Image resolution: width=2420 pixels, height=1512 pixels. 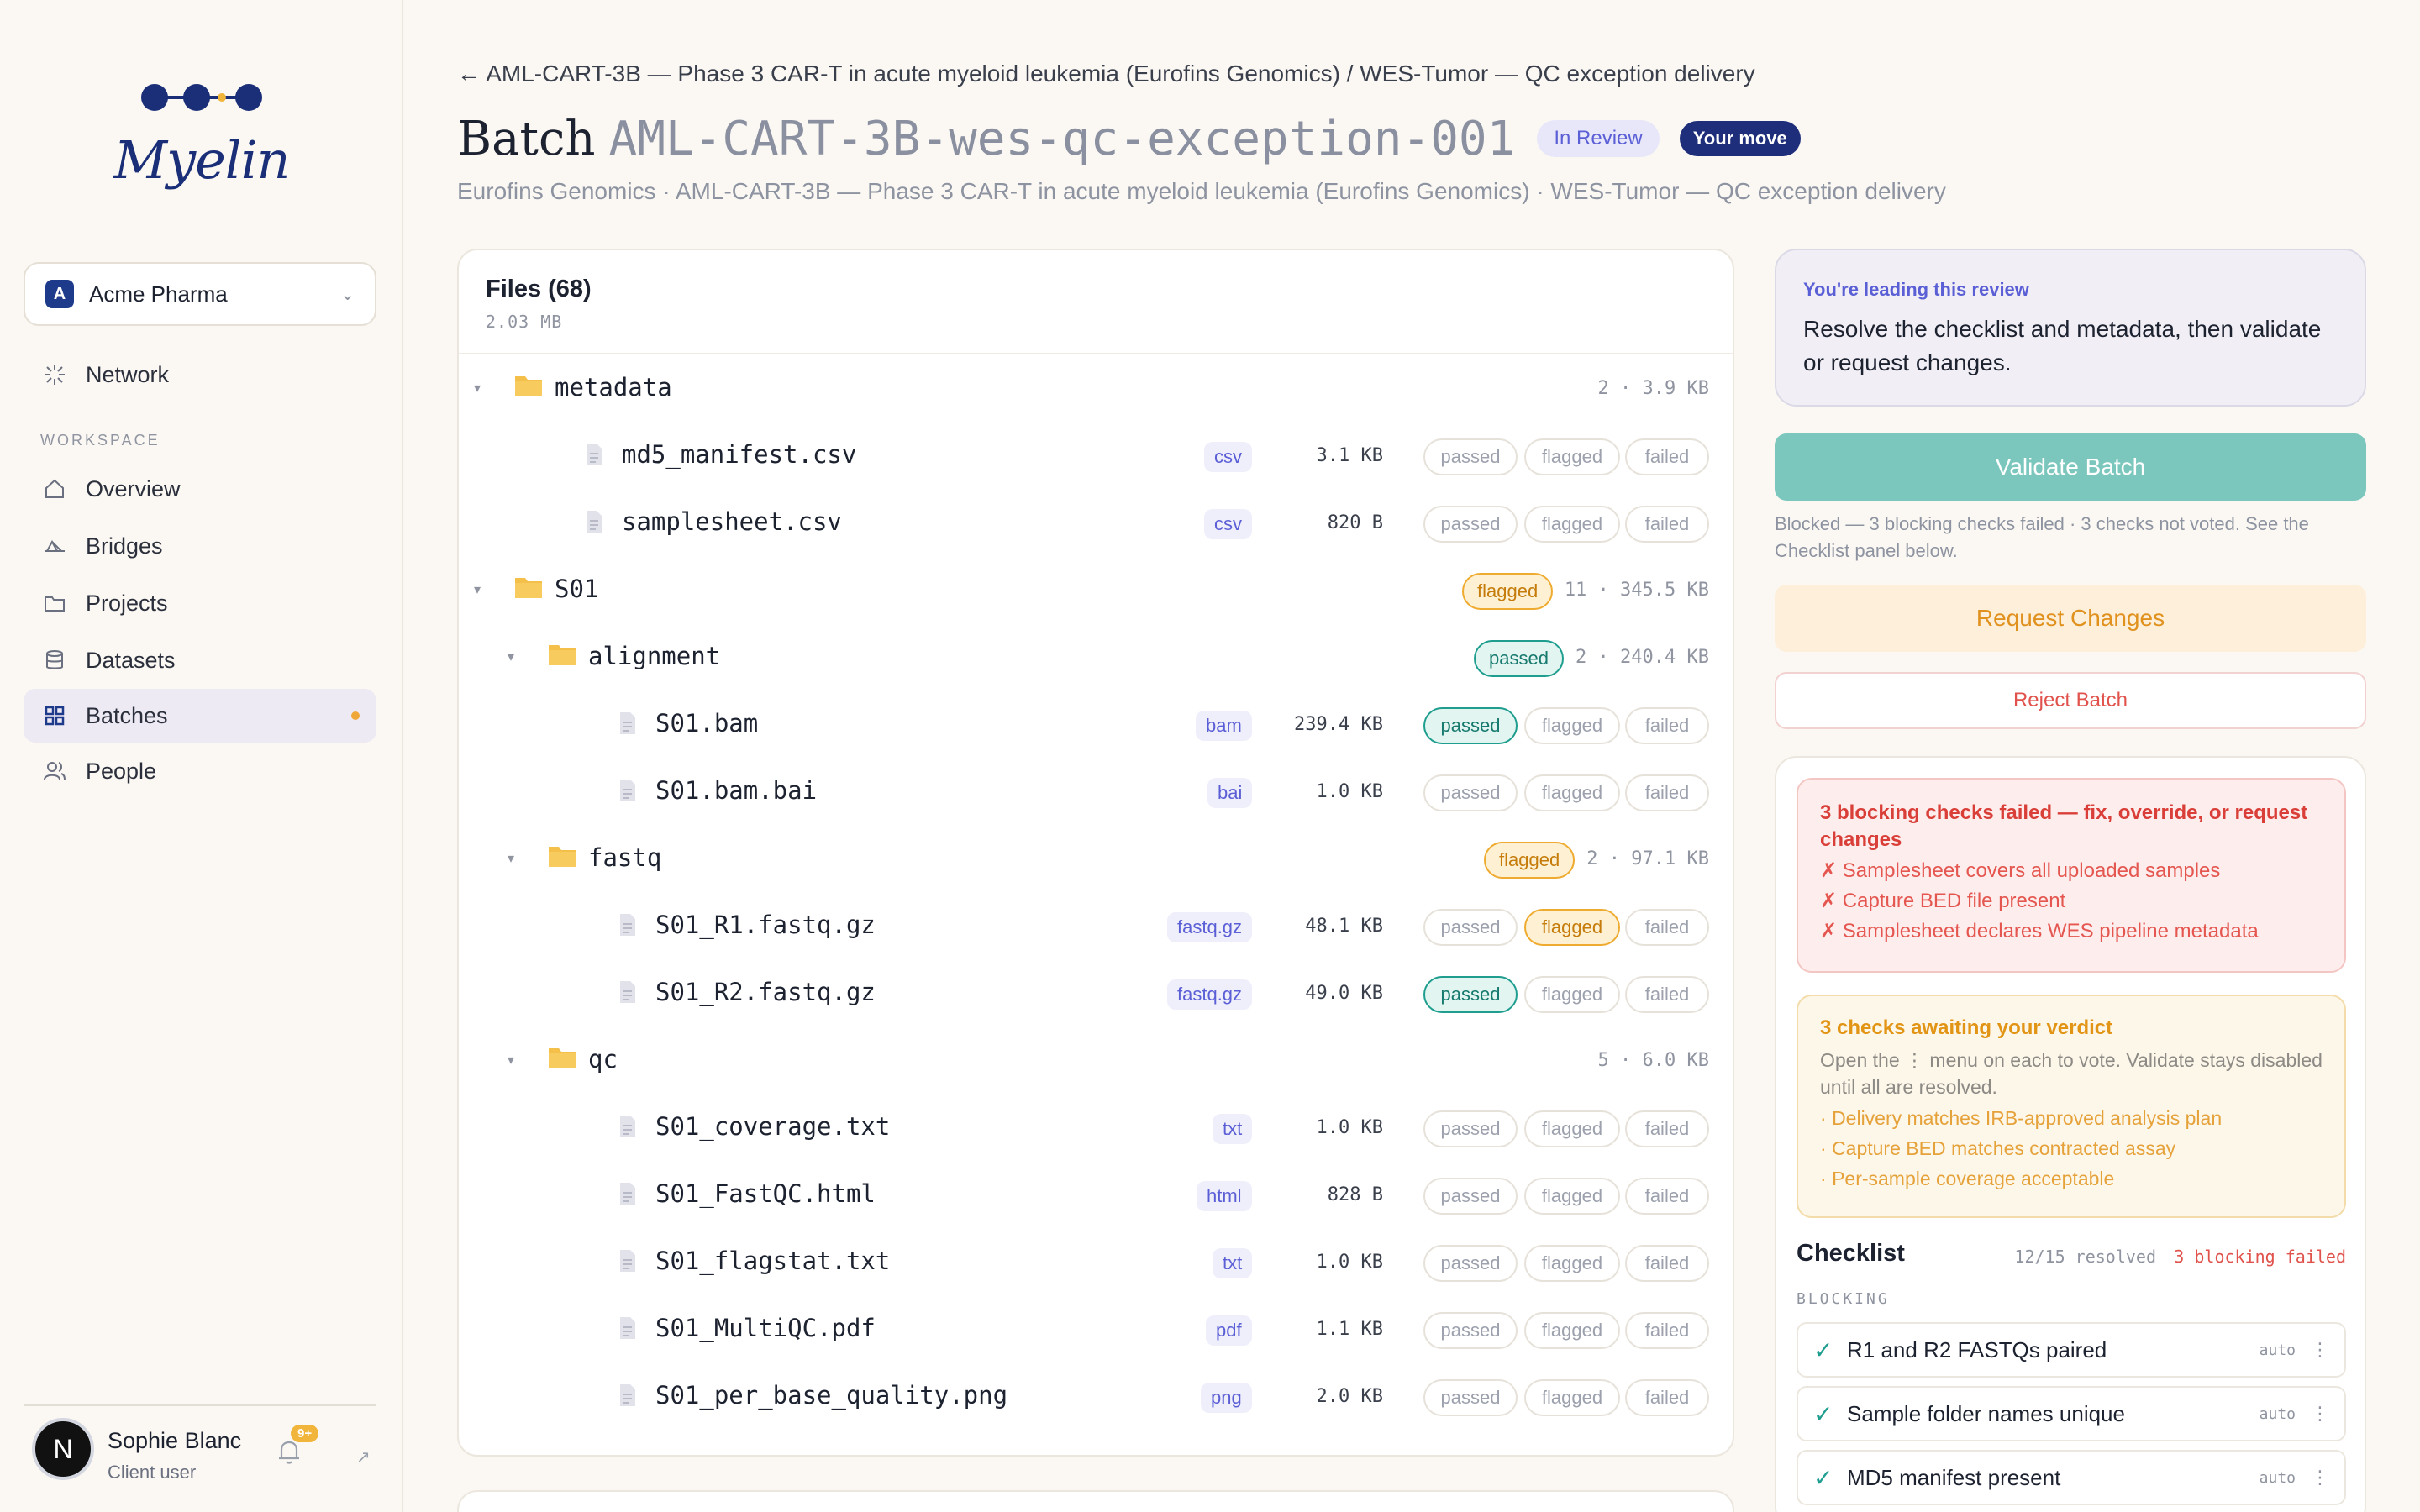 What do you see at coordinates (133, 488) in the screenshot?
I see `nav-overview-label: Overview` at bounding box center [133, 488].